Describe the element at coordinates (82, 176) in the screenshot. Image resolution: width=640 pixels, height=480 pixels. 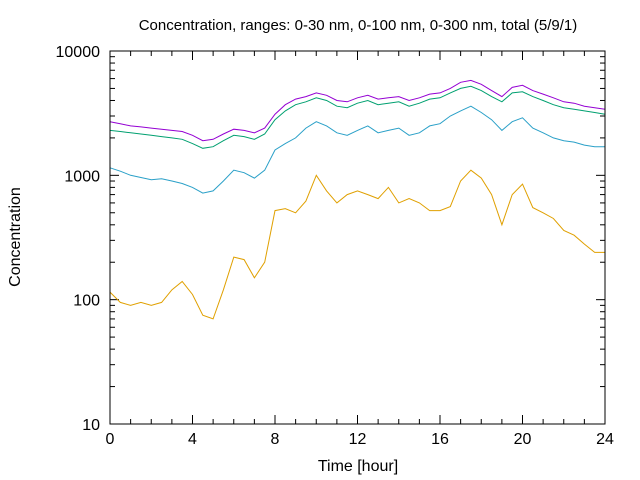
I see `y-tick-label: 1000` at that location.